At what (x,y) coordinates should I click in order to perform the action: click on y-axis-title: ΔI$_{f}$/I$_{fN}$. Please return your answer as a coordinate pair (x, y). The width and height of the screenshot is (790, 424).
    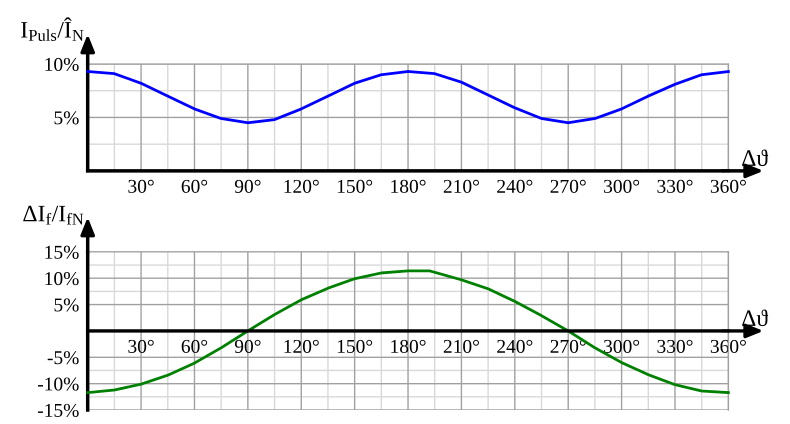
    Looking at the image, I should click on (53, 215).